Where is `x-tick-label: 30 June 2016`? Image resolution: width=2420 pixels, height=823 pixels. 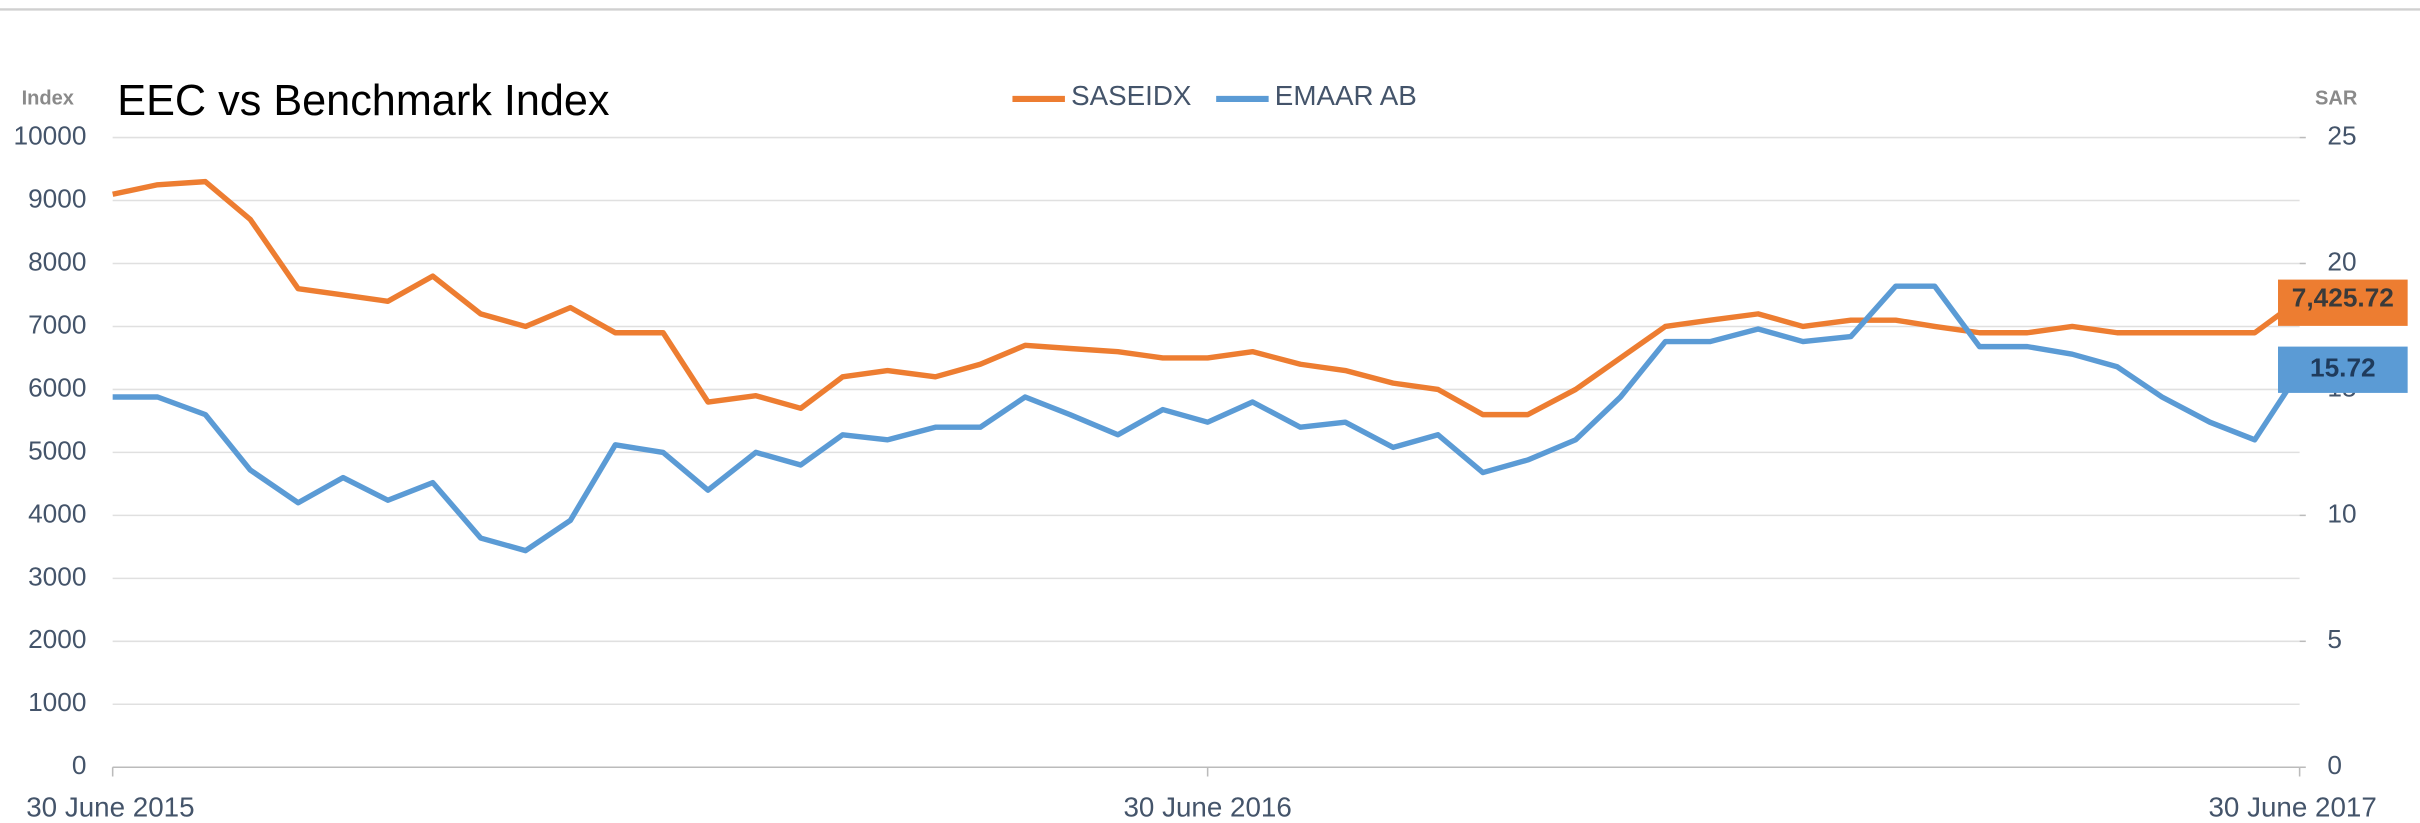
x-tick-label: 30 June 2016 is located at coordinates (1207, 806).